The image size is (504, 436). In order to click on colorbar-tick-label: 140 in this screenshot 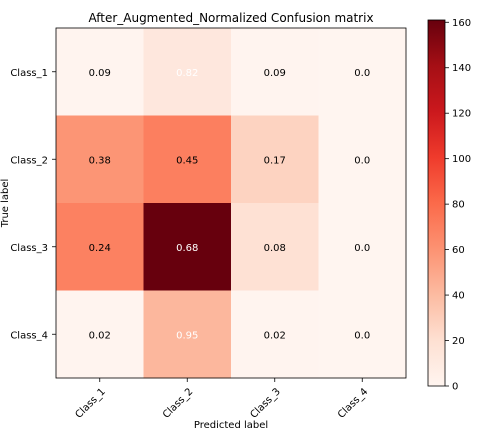, I will do `click(461, 68)`.